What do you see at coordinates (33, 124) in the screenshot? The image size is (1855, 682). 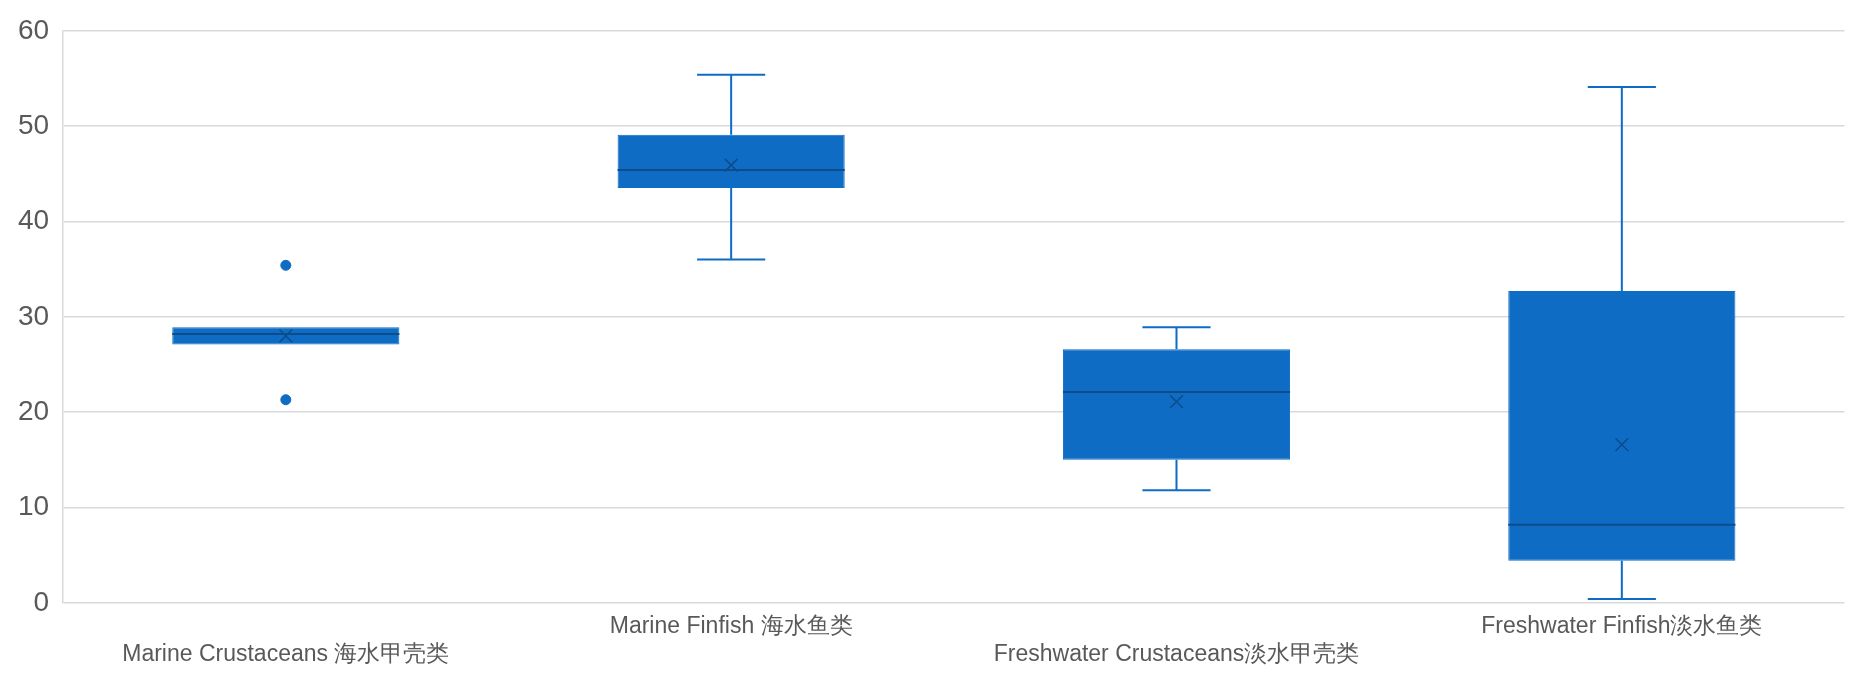 I see `y-tick-label: 50` at bounding box center [33, 124].